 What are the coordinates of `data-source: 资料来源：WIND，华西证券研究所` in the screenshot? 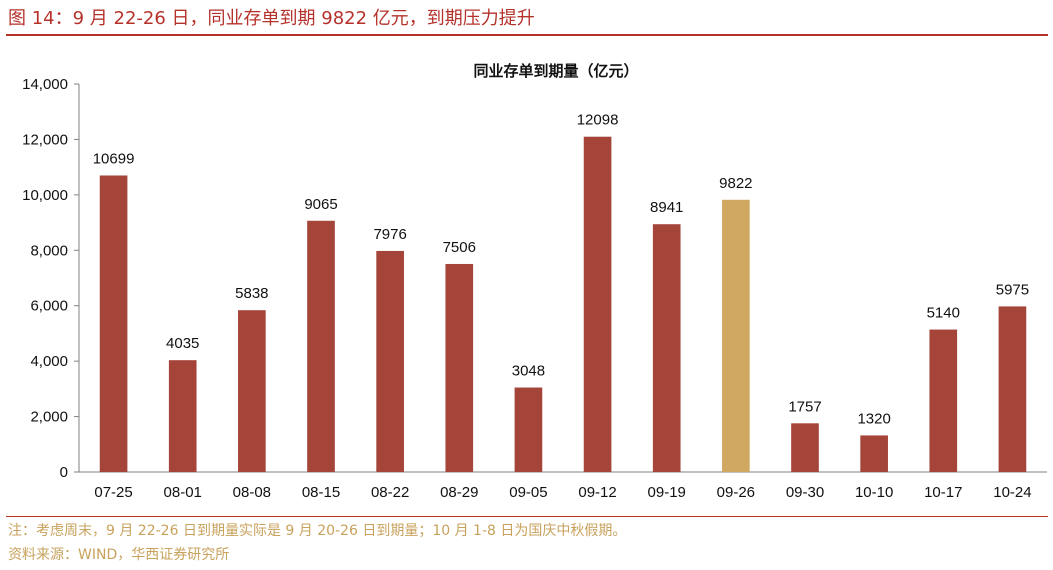 It's located at (119, 555).